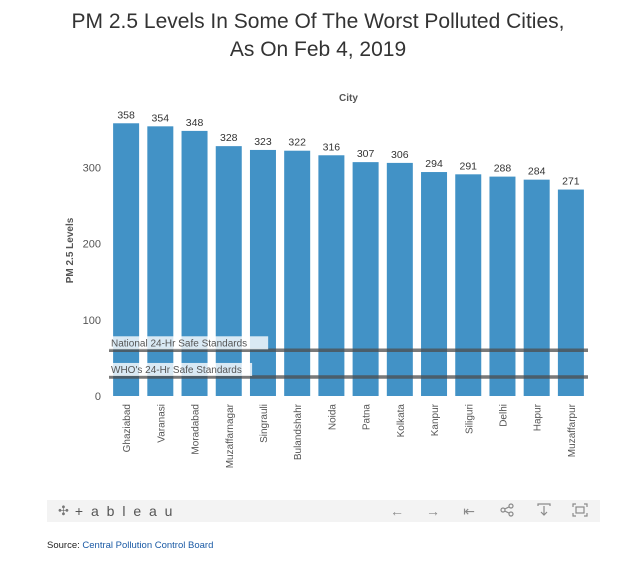 This screenshot has height=561, width=636. I want to click on data-label: 348, so click(195, 123).